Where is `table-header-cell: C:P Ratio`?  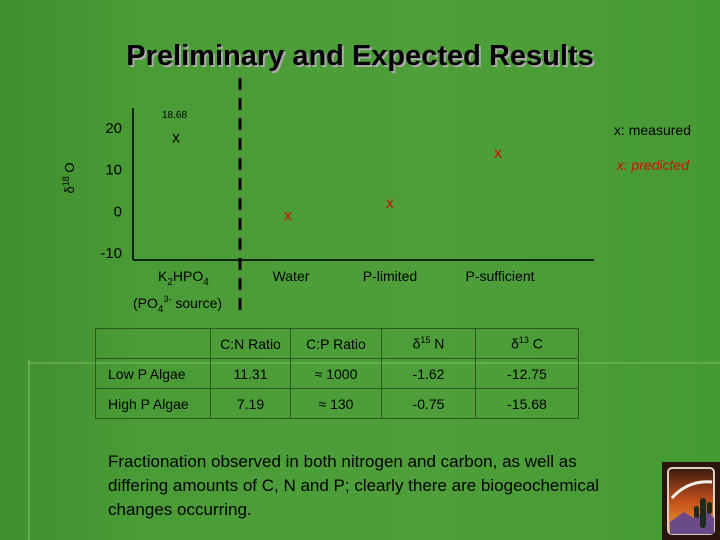 table-header-cell: C:P Ratio is located at coordinates (336, 343).